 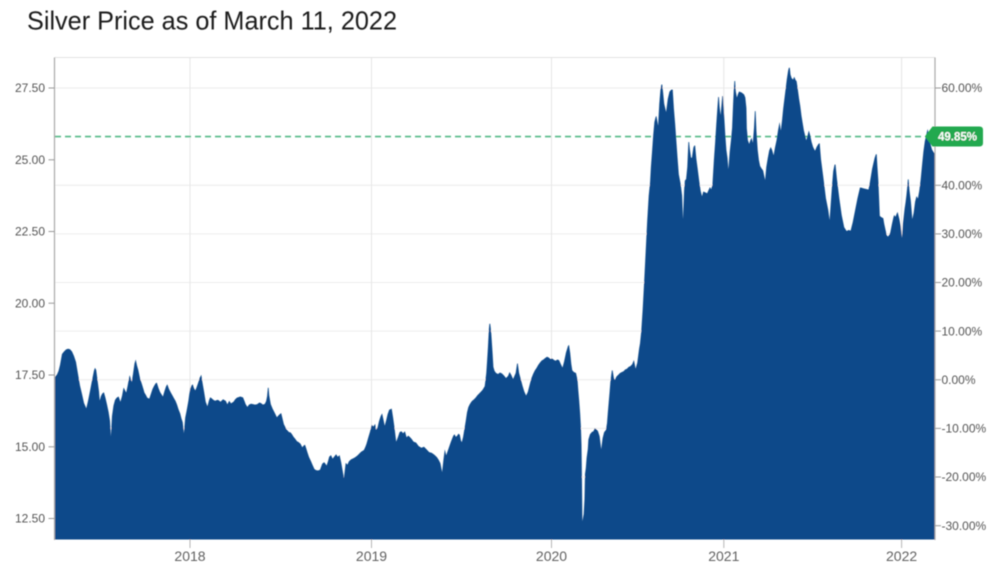 I want to click on svg-text: 12.50, so click(x=30, y=519).